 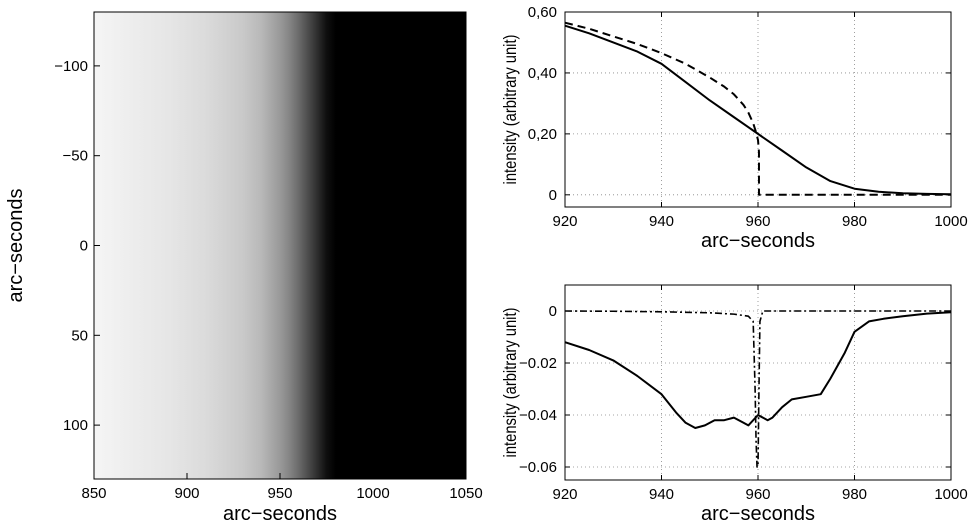 What do you see at coordinates (465, 493) in the screenshot?
I see `x-tick-label: 1050` at bounding box center [465, 493].